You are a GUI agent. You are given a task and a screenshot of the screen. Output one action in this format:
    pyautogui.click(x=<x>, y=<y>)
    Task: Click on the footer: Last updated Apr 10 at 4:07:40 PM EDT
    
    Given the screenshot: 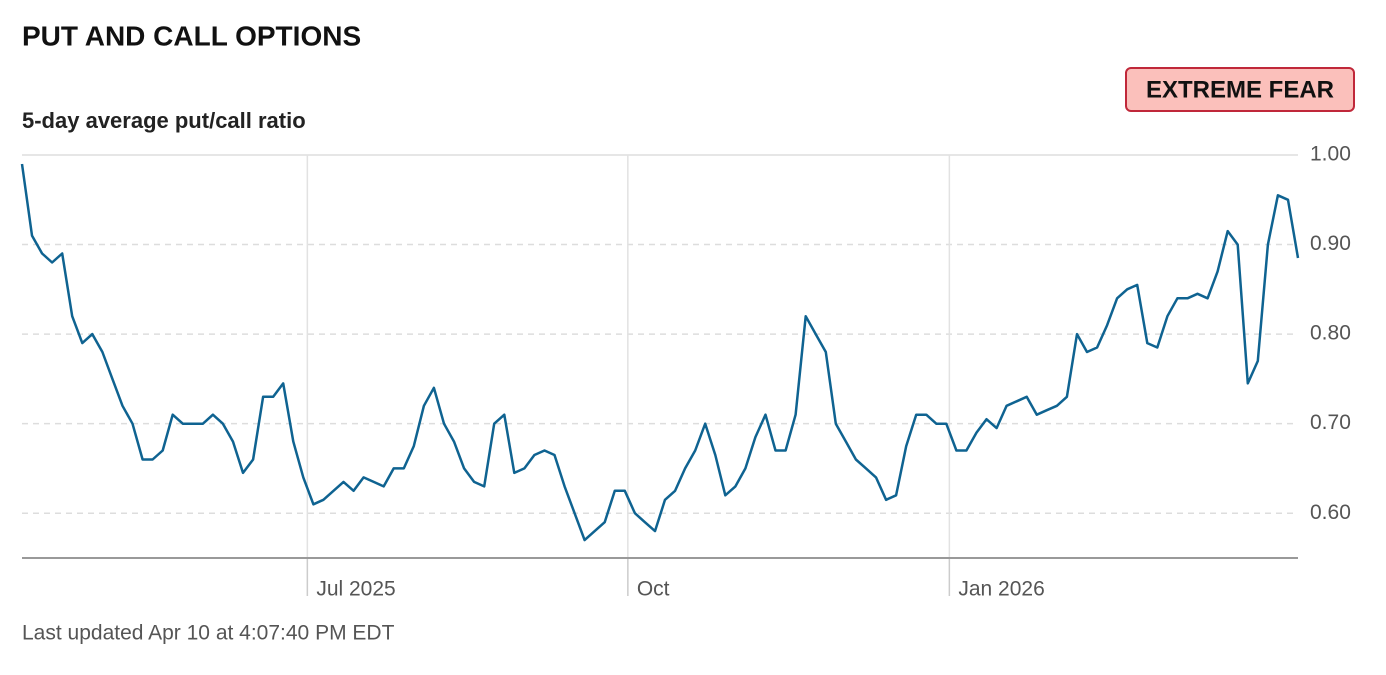 What is the action you would take?
    pyautogui.click(x=208, y=633)
    